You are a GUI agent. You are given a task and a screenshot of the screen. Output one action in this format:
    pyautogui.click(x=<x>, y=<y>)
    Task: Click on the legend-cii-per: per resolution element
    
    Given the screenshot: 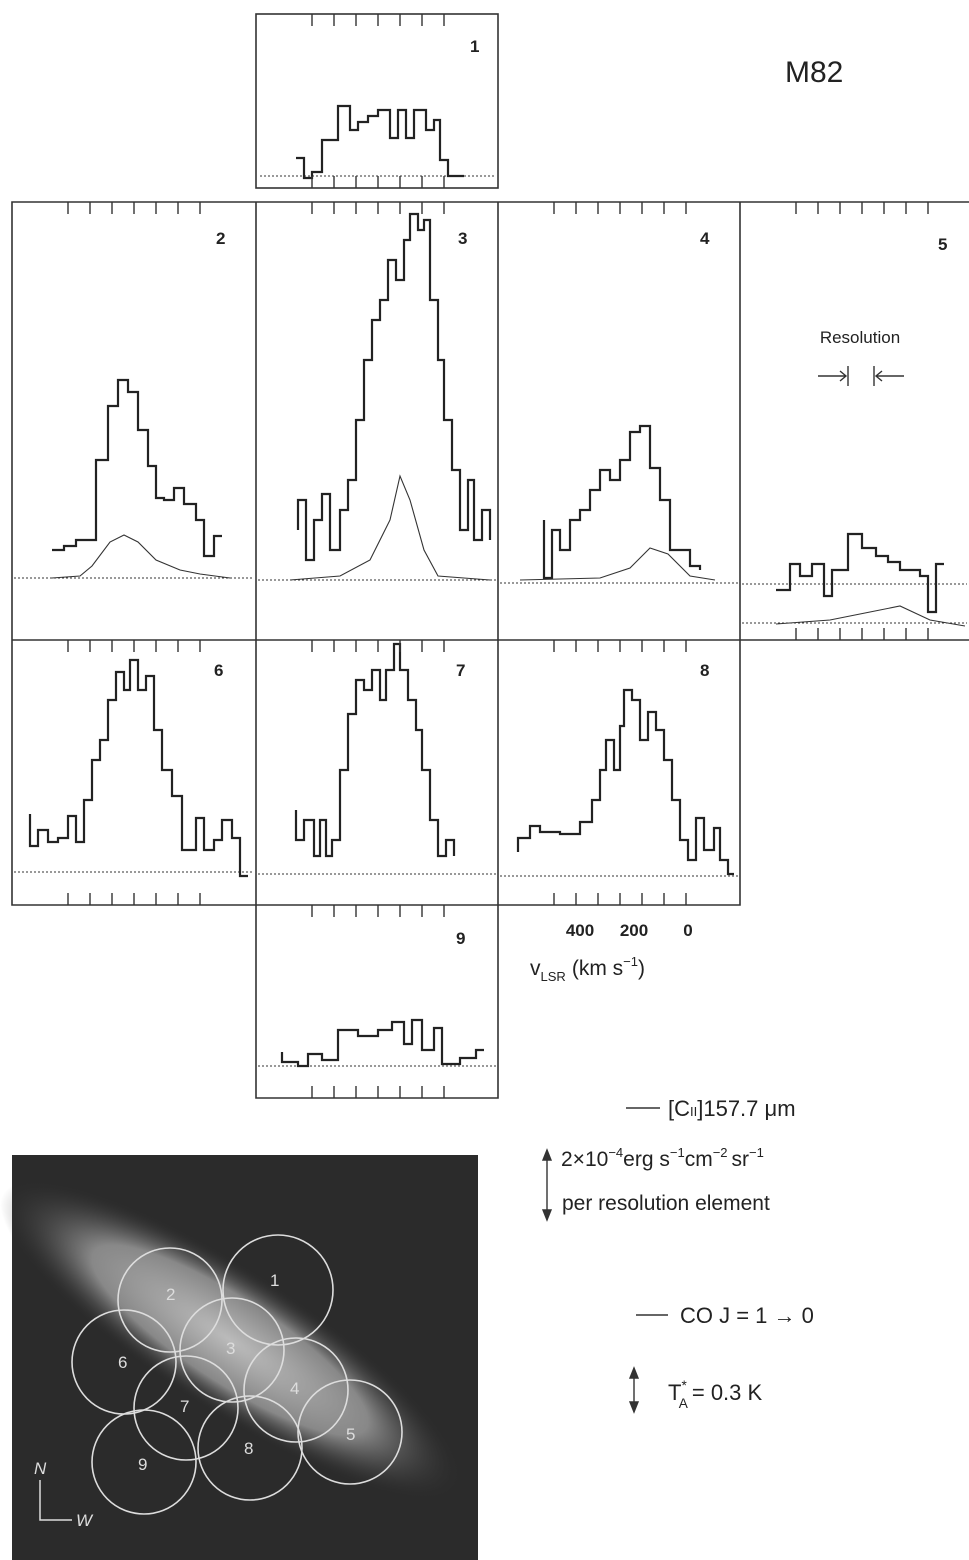 What is the action you would take?
    pyautogui.click(x=666, y=1203)
    